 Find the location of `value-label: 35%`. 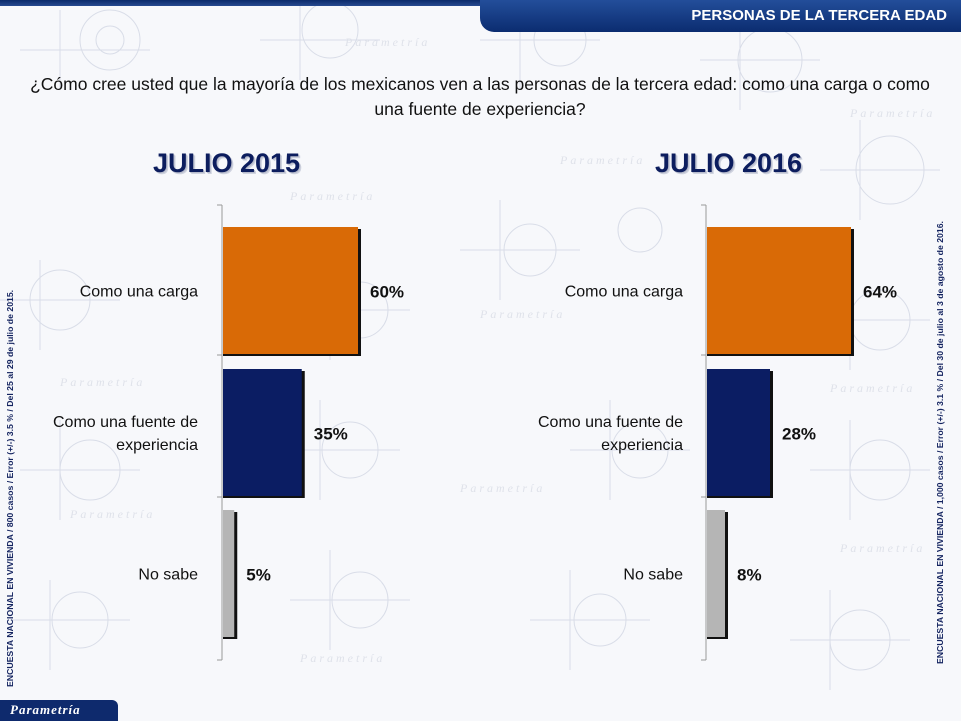

value-label: 35% is located at coordinates (331, 434).